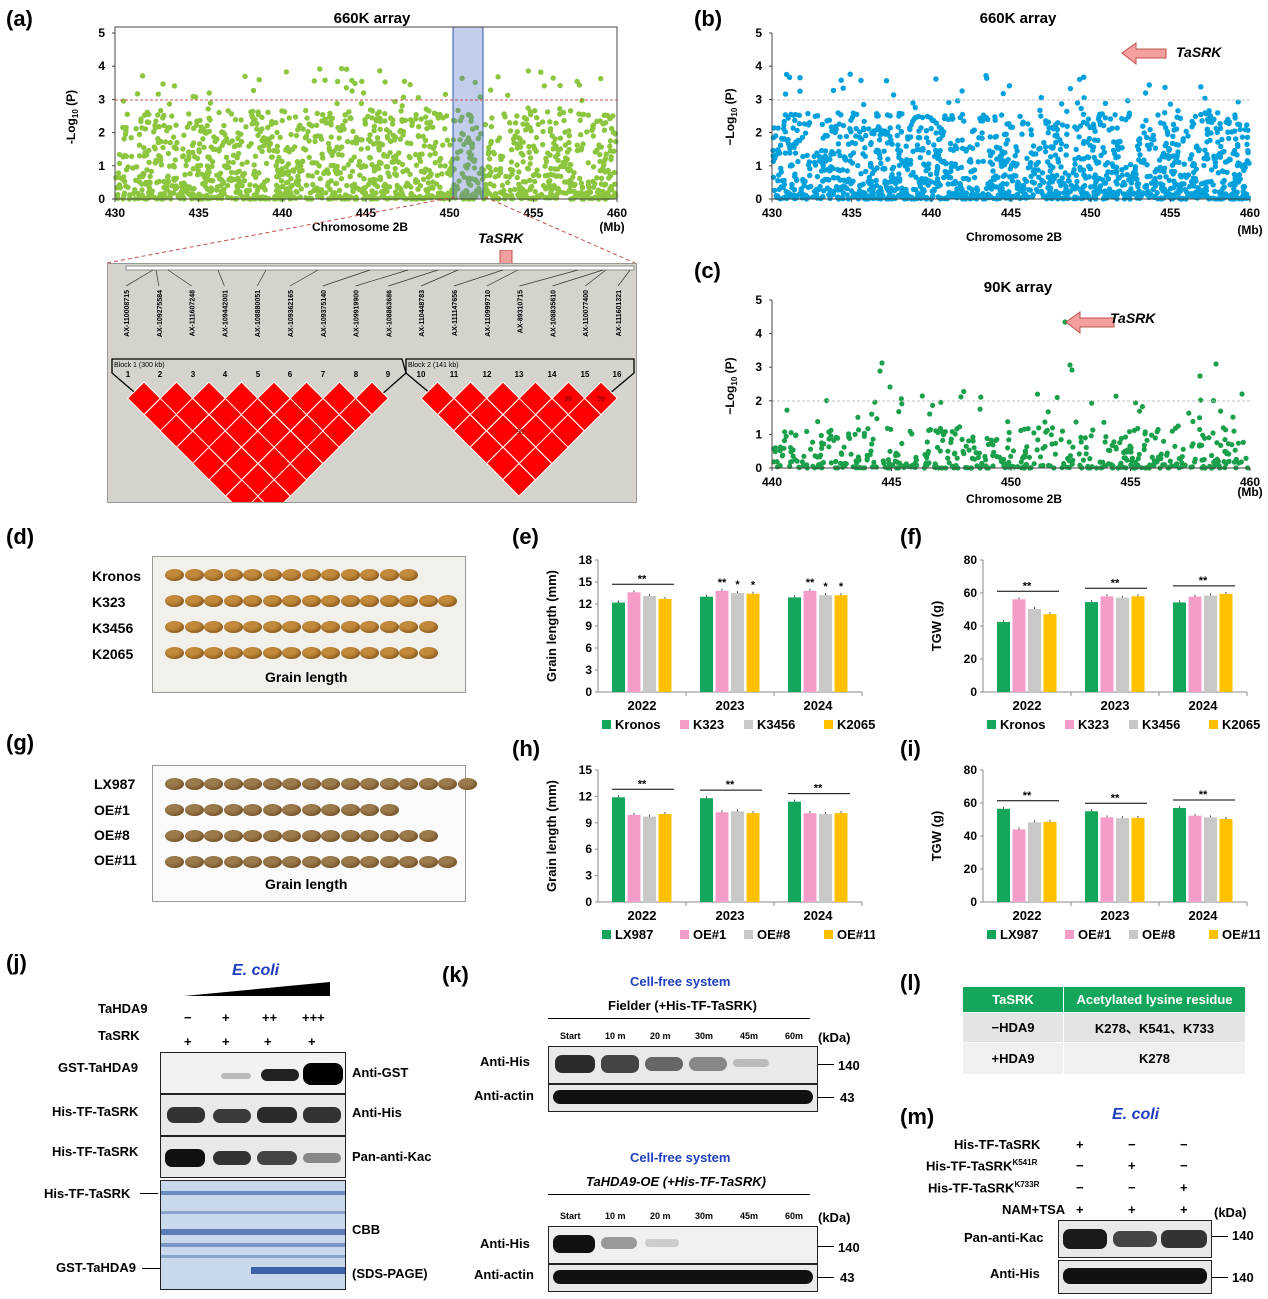 Image resolution: width=1268 pixels, height=1299 pixels. I want to click on k-actin-2: Anti-actin, so click(504, 1274).